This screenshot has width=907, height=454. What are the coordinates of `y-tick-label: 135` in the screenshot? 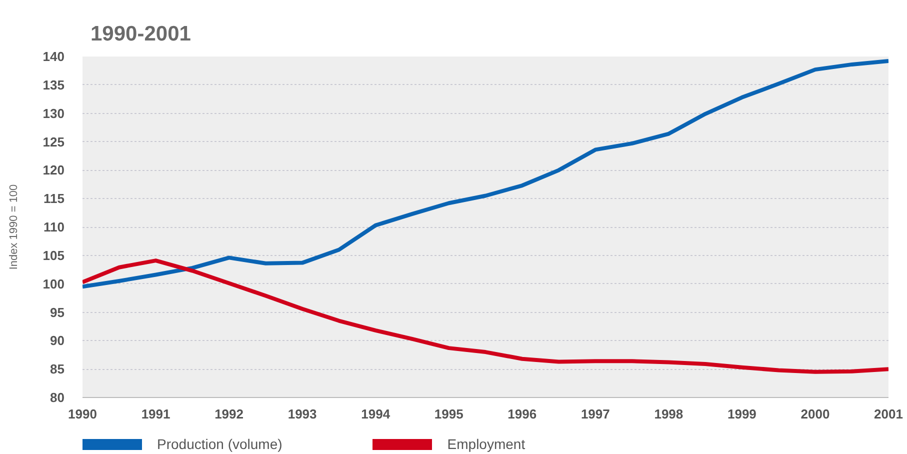 It's located at (53, 84).